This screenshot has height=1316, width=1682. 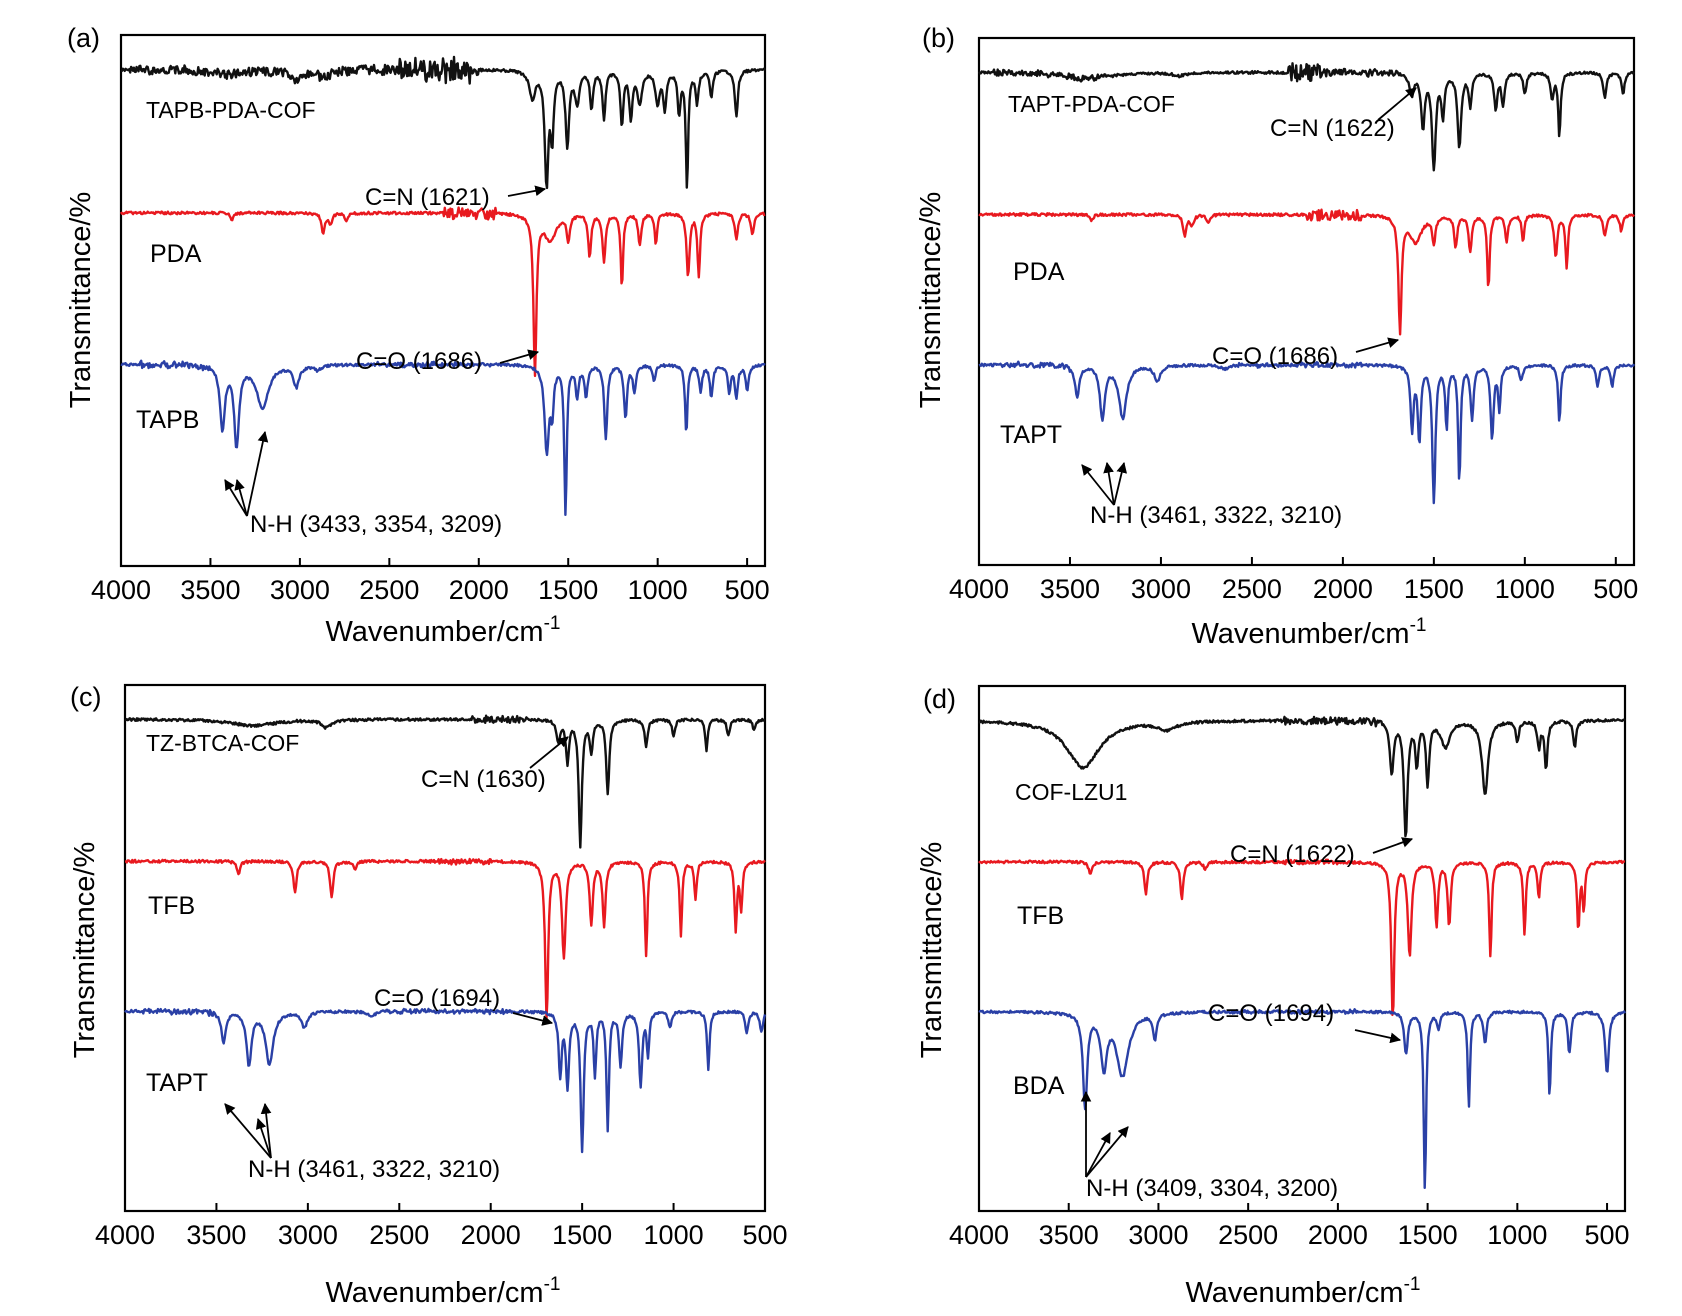 What do you see at coordinates (938, 38) in the screenshot?
I see `panel-label: (b)` at bounding box center [938, 38].